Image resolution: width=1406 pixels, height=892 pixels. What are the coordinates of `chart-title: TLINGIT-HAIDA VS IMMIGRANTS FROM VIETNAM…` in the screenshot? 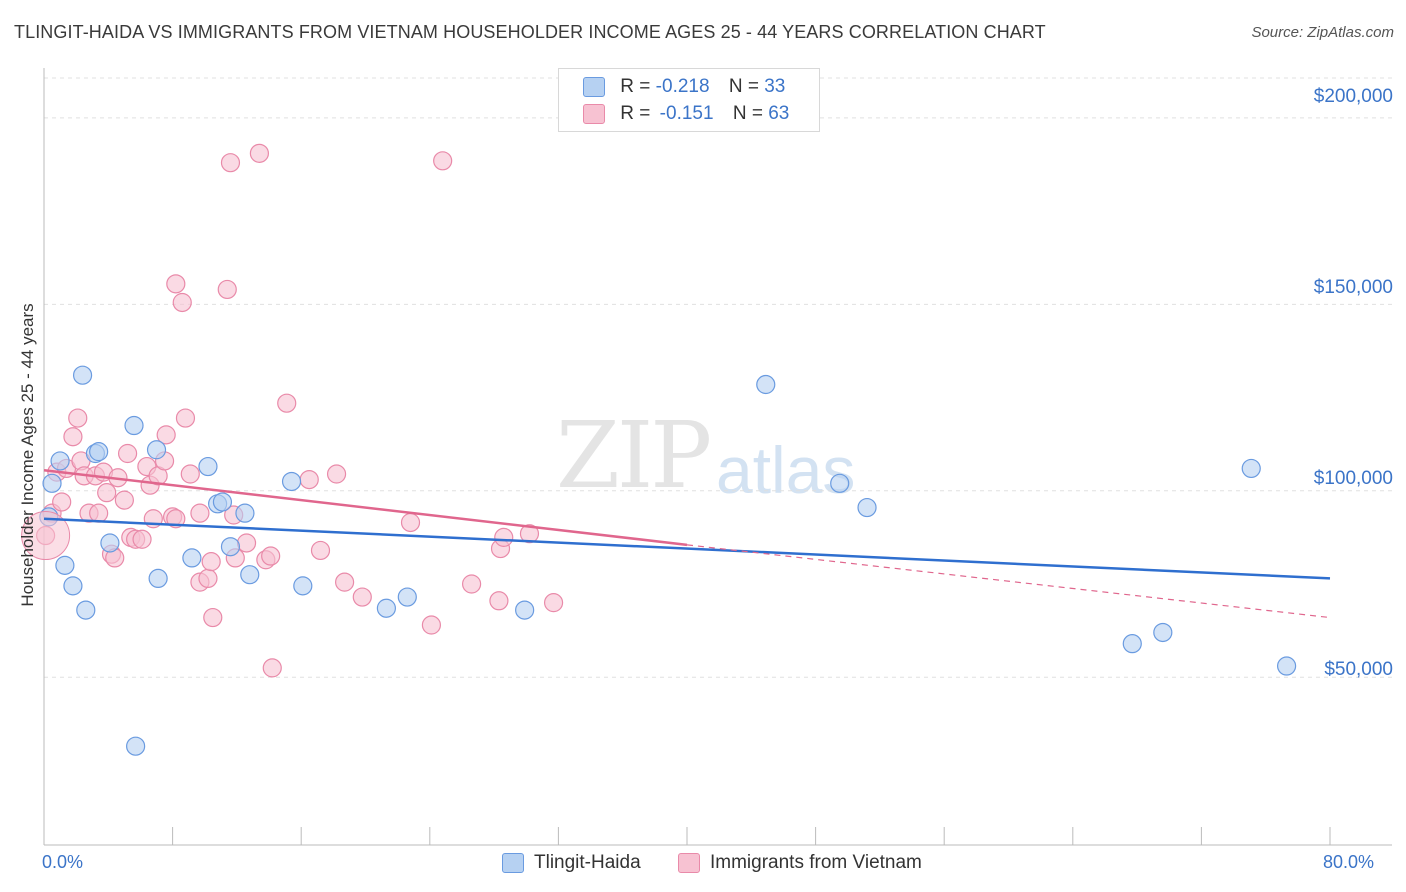 It's located at (530, 32).